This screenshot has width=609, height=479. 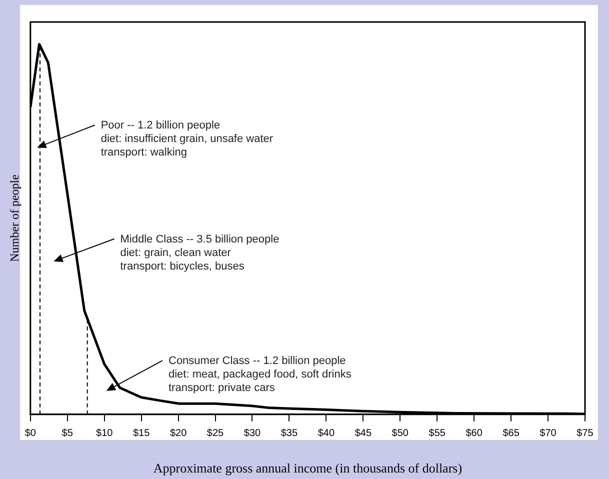 I want to click on x-tick-label: $5, so click(x=68, y=434).